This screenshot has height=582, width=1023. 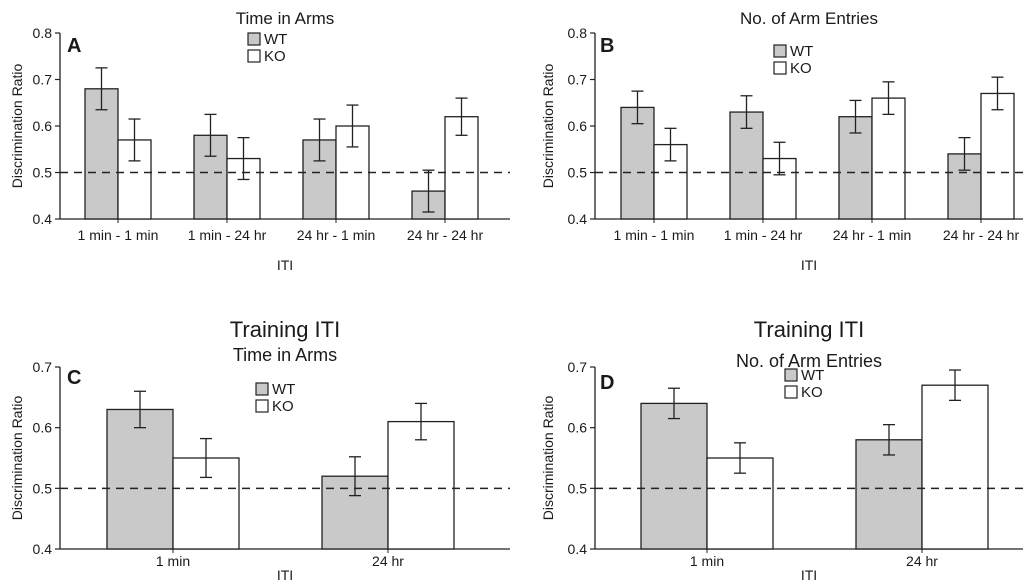 What do you see at coordinates (74, 46) in the screenshot?
I see `panel-letter: A` at bounding box center [74, 46].